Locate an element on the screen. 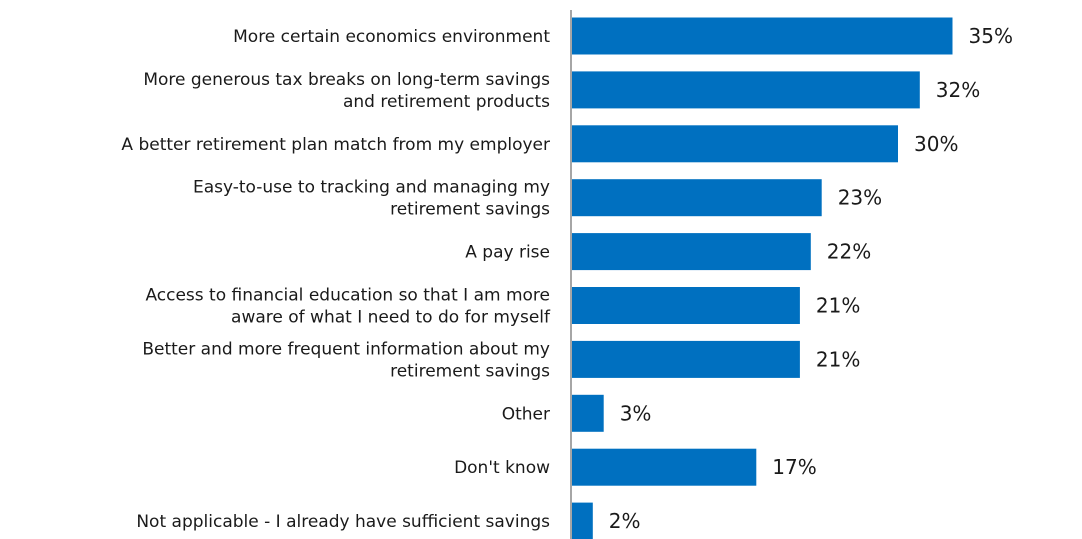 The image size is (1082, 539). value-label-4: 22% is located at coordinates (849, 252).